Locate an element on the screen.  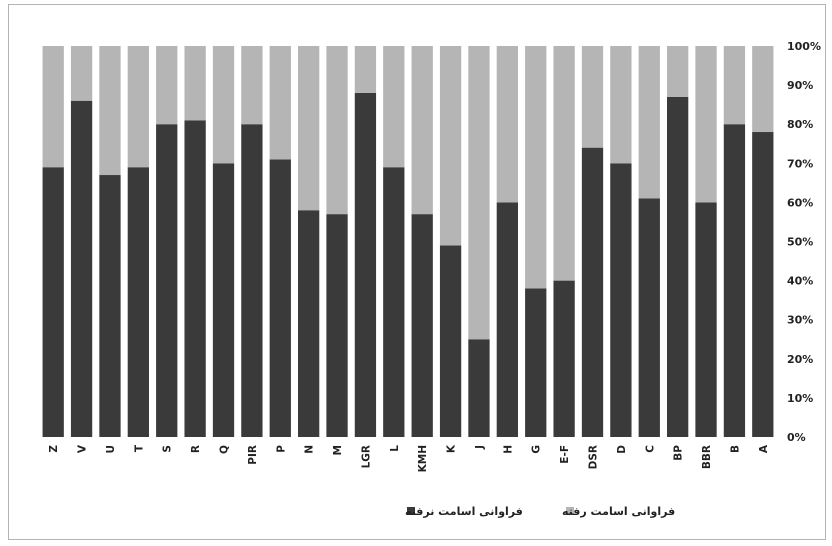
bar-gone-C is located at coordinates (649, 122).